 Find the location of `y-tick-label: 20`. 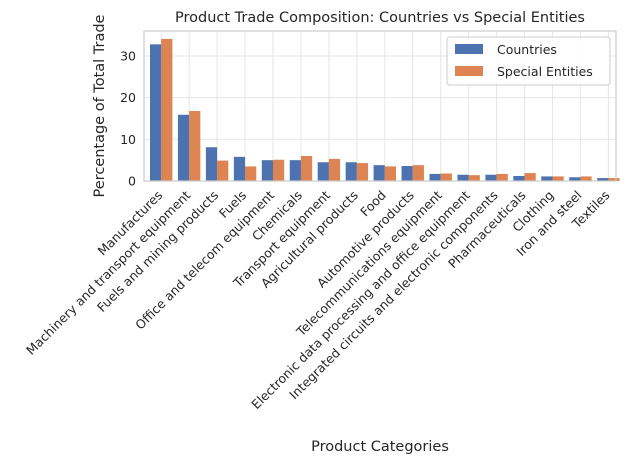

y-tick-label: 20 is located at coordinates (128, 97).